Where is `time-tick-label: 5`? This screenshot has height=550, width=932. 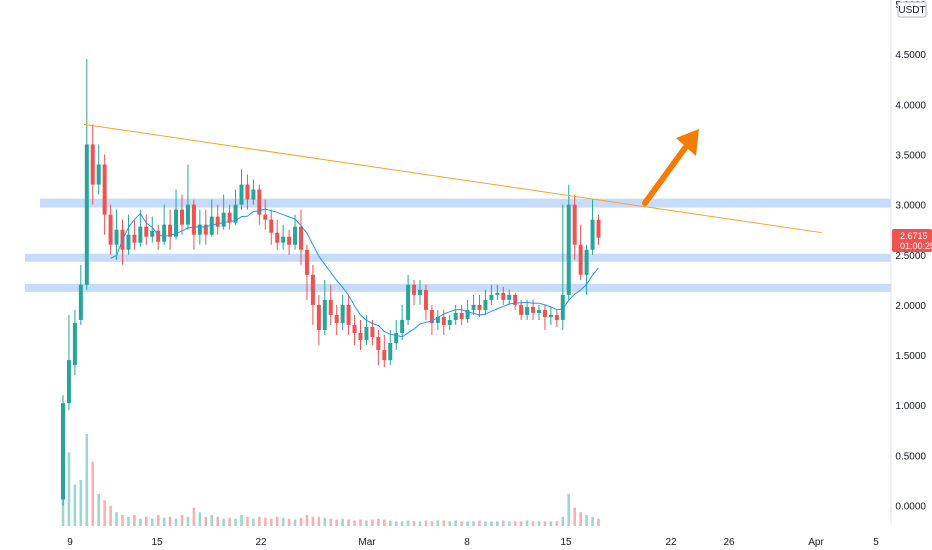 time-tick-label: 5 is located at coordinates (876, 542).